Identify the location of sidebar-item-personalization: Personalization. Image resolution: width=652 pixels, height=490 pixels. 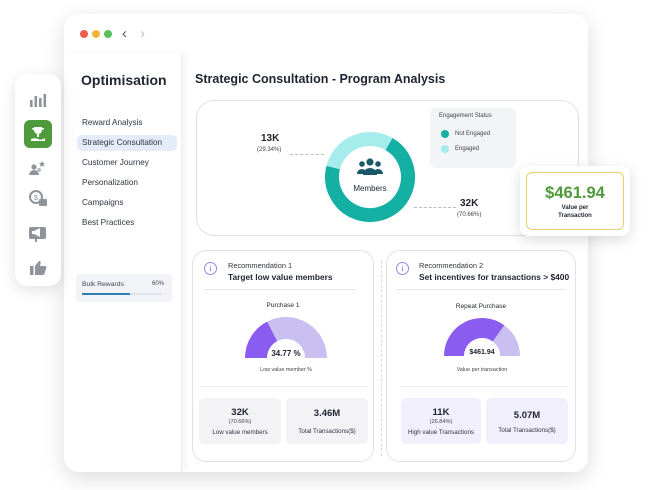
(110, 182).